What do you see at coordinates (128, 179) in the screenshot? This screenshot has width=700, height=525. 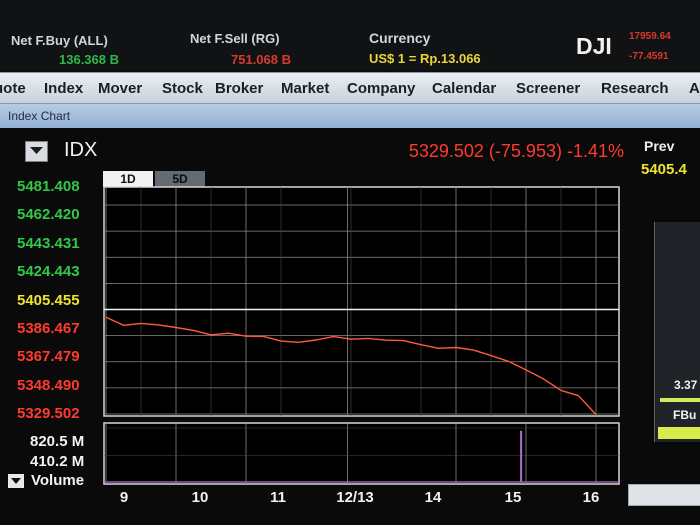 I see `tab-1d: 1D` at bounding box center [128, 179].